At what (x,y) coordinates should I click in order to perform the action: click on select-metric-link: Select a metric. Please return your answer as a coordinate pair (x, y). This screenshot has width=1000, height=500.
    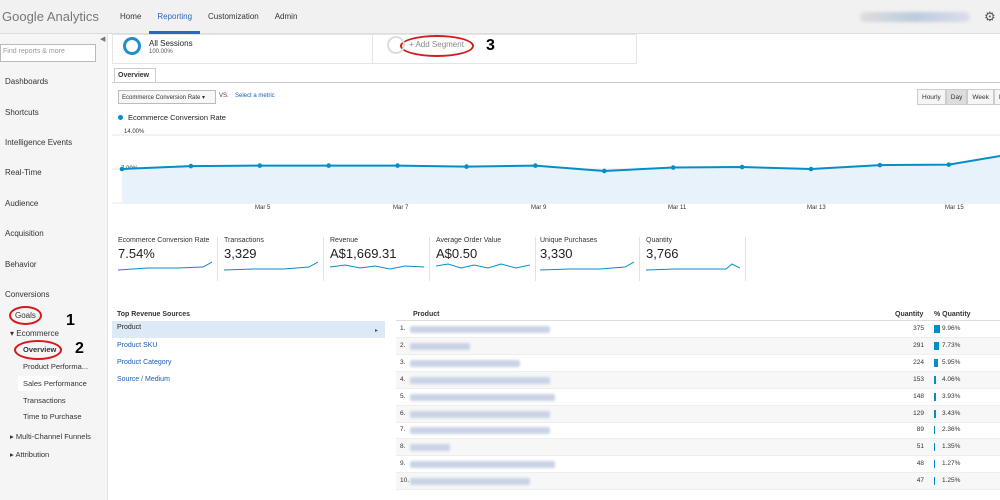
    Looking at the image, I should click on (255, 96).